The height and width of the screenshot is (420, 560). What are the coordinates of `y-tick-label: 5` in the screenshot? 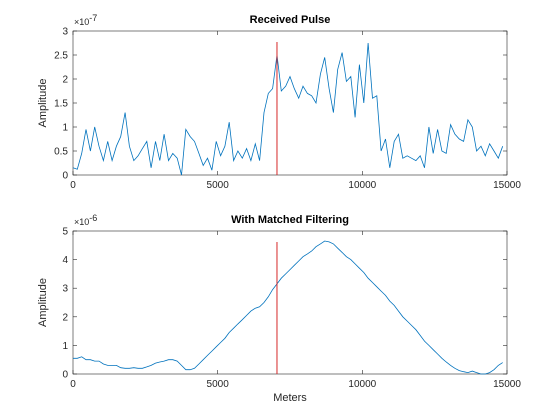 It's located at (65, 232).